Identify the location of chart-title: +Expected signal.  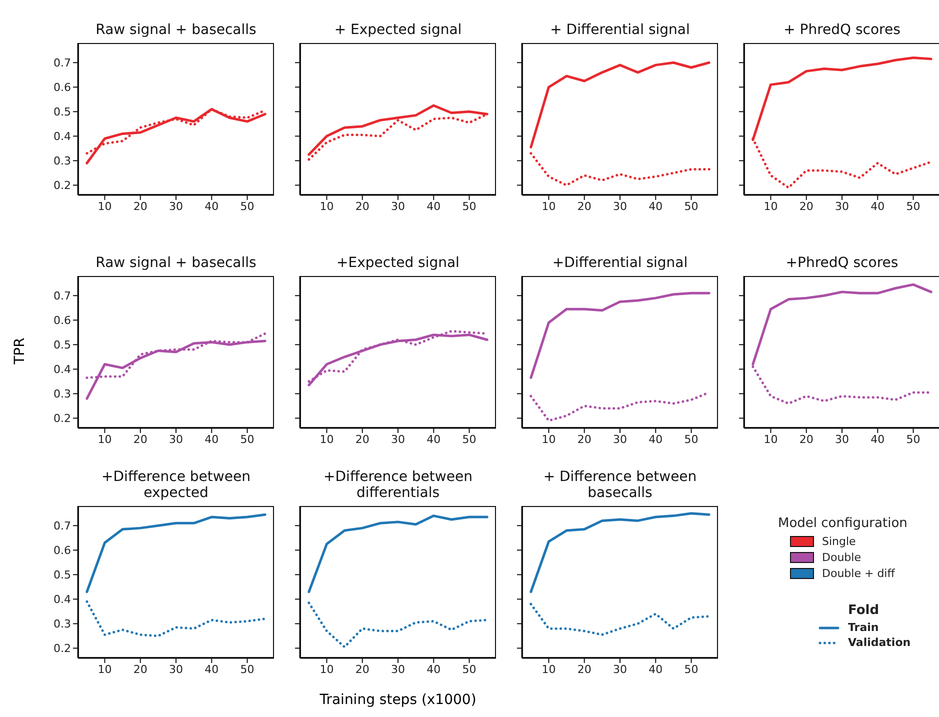
(398, 263).